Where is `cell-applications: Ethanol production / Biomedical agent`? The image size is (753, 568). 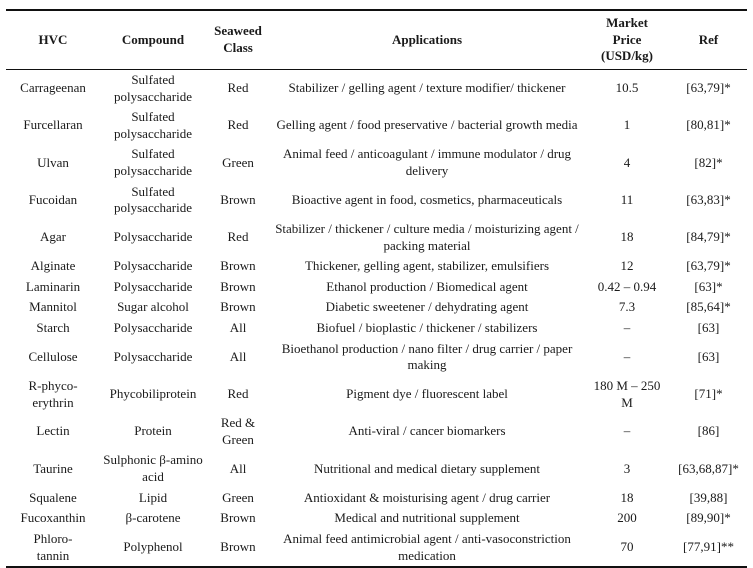 cell-applications: Ethanol production / Biomedical agent is located at coordinates (427, 286).